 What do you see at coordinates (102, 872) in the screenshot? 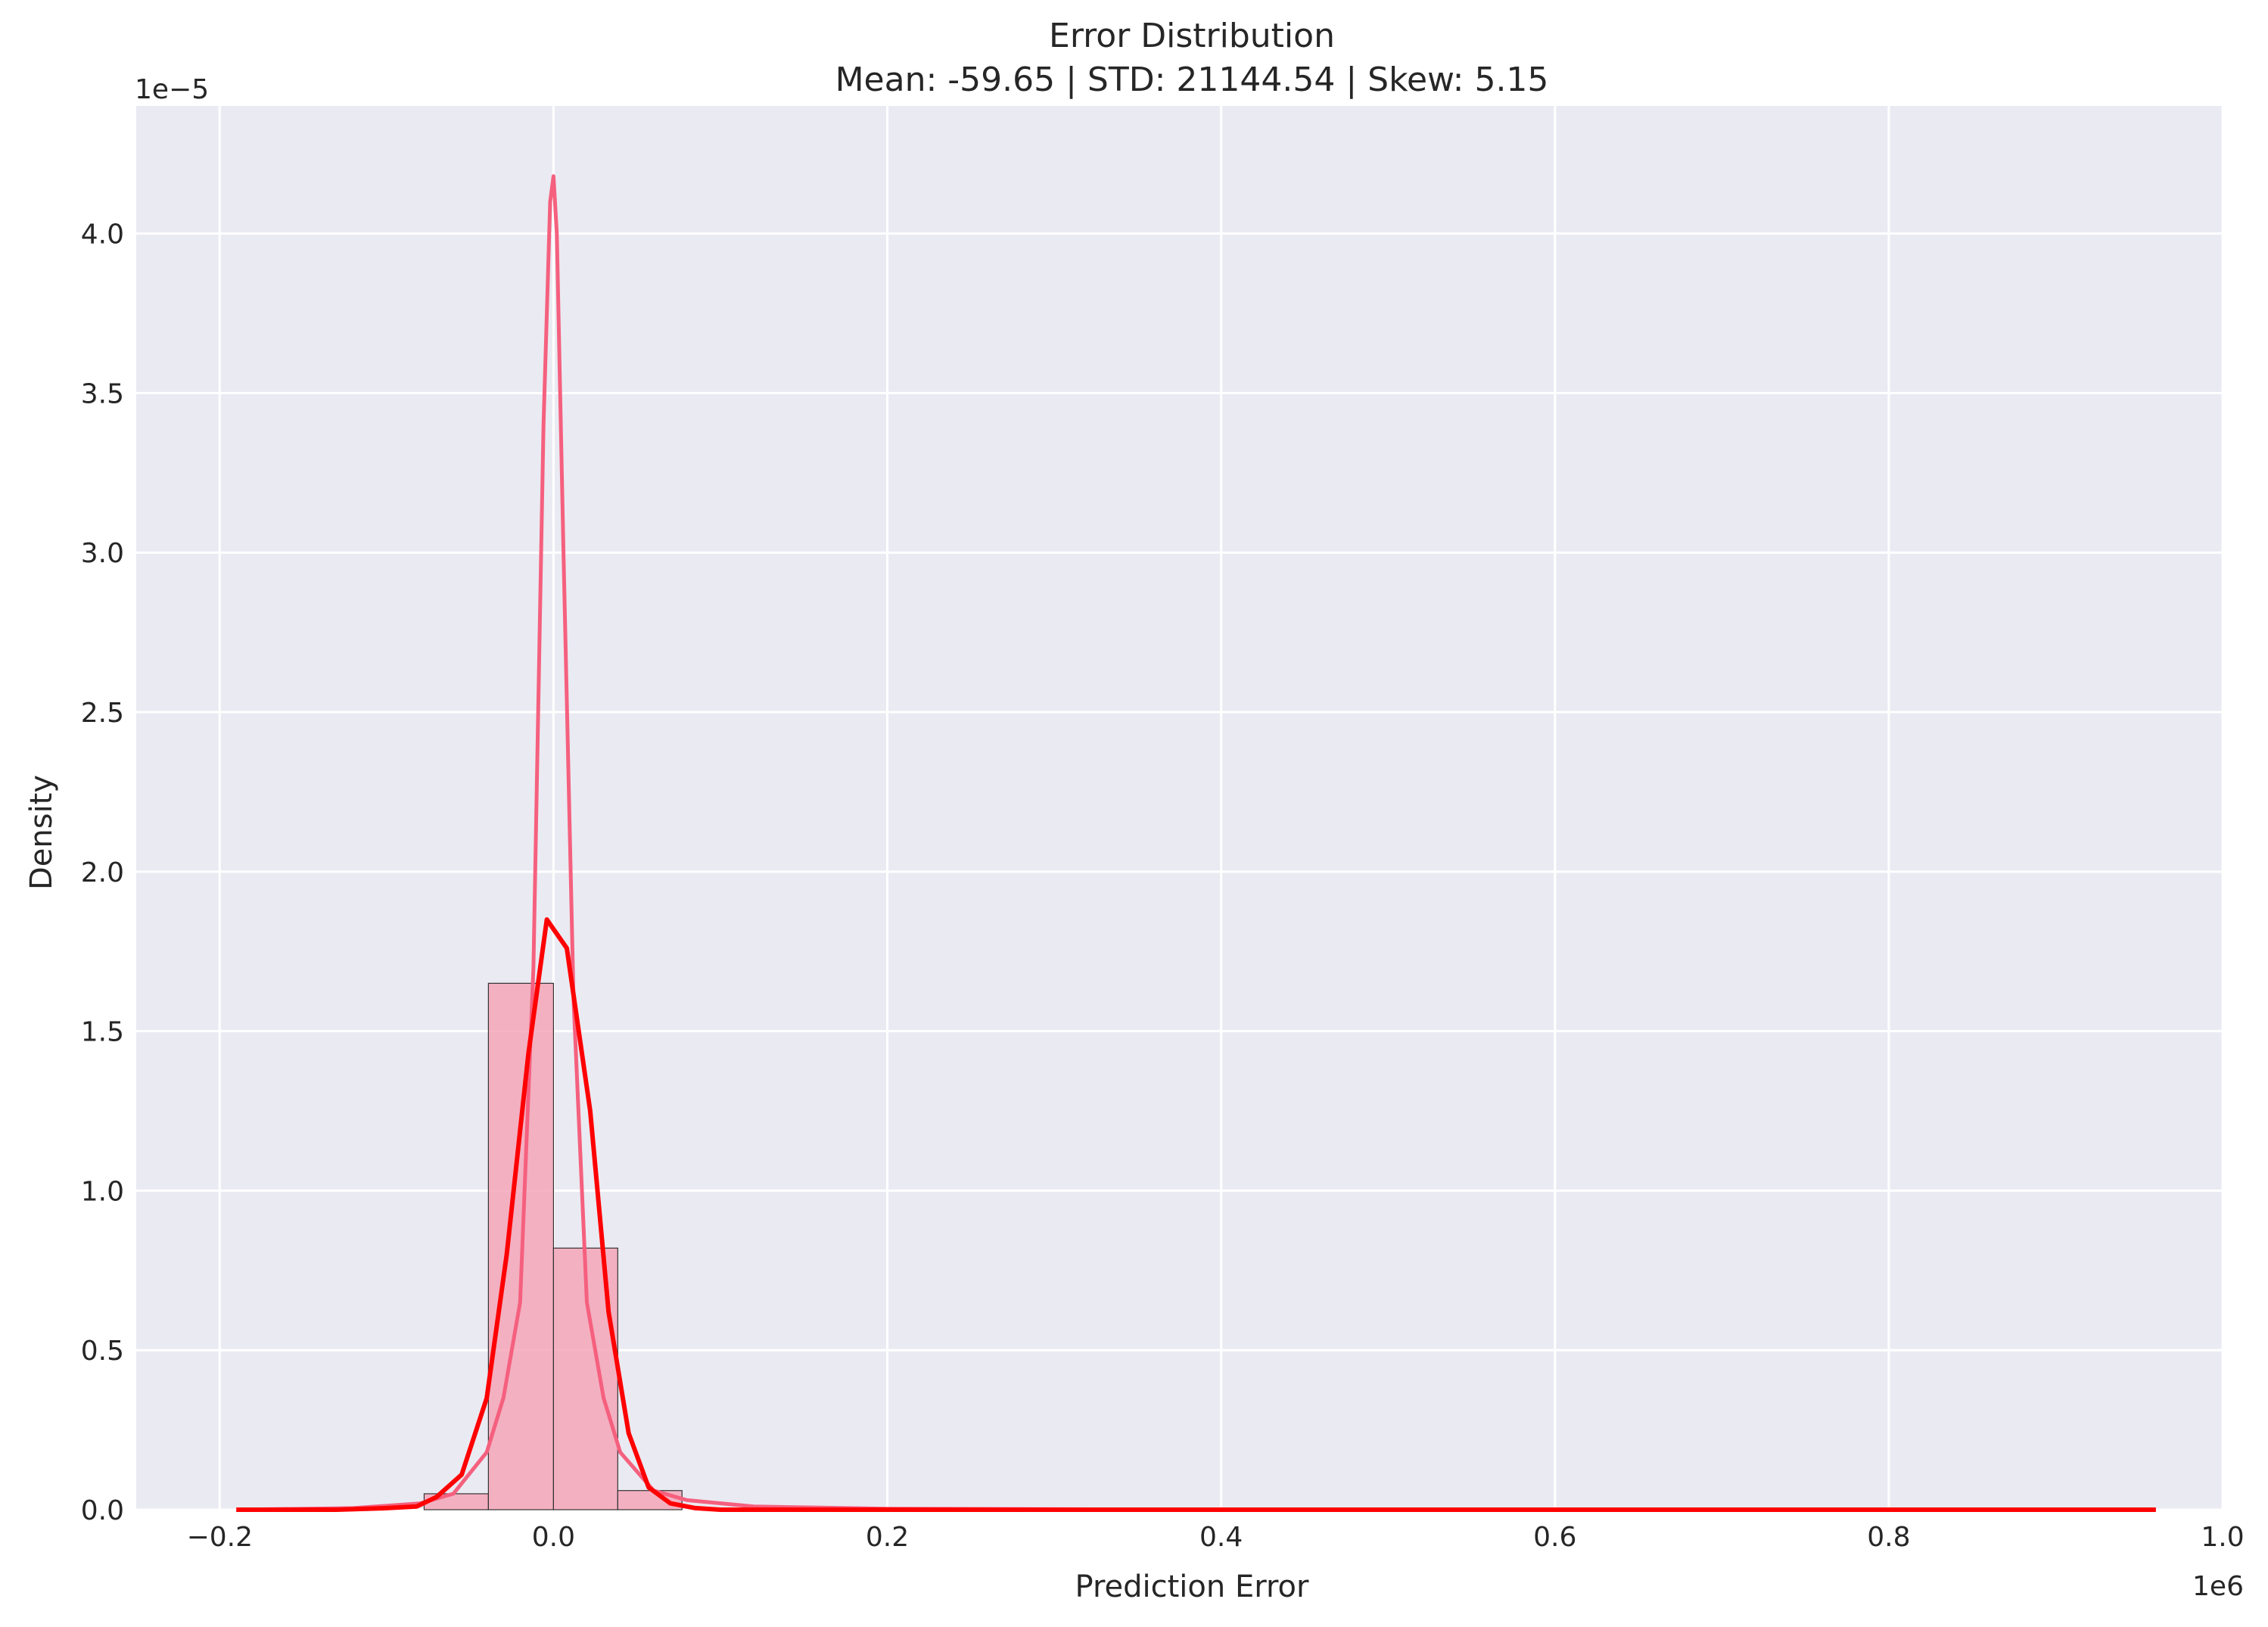
I see `y-tick-label: 2.0` at bounding box center [102, 872].